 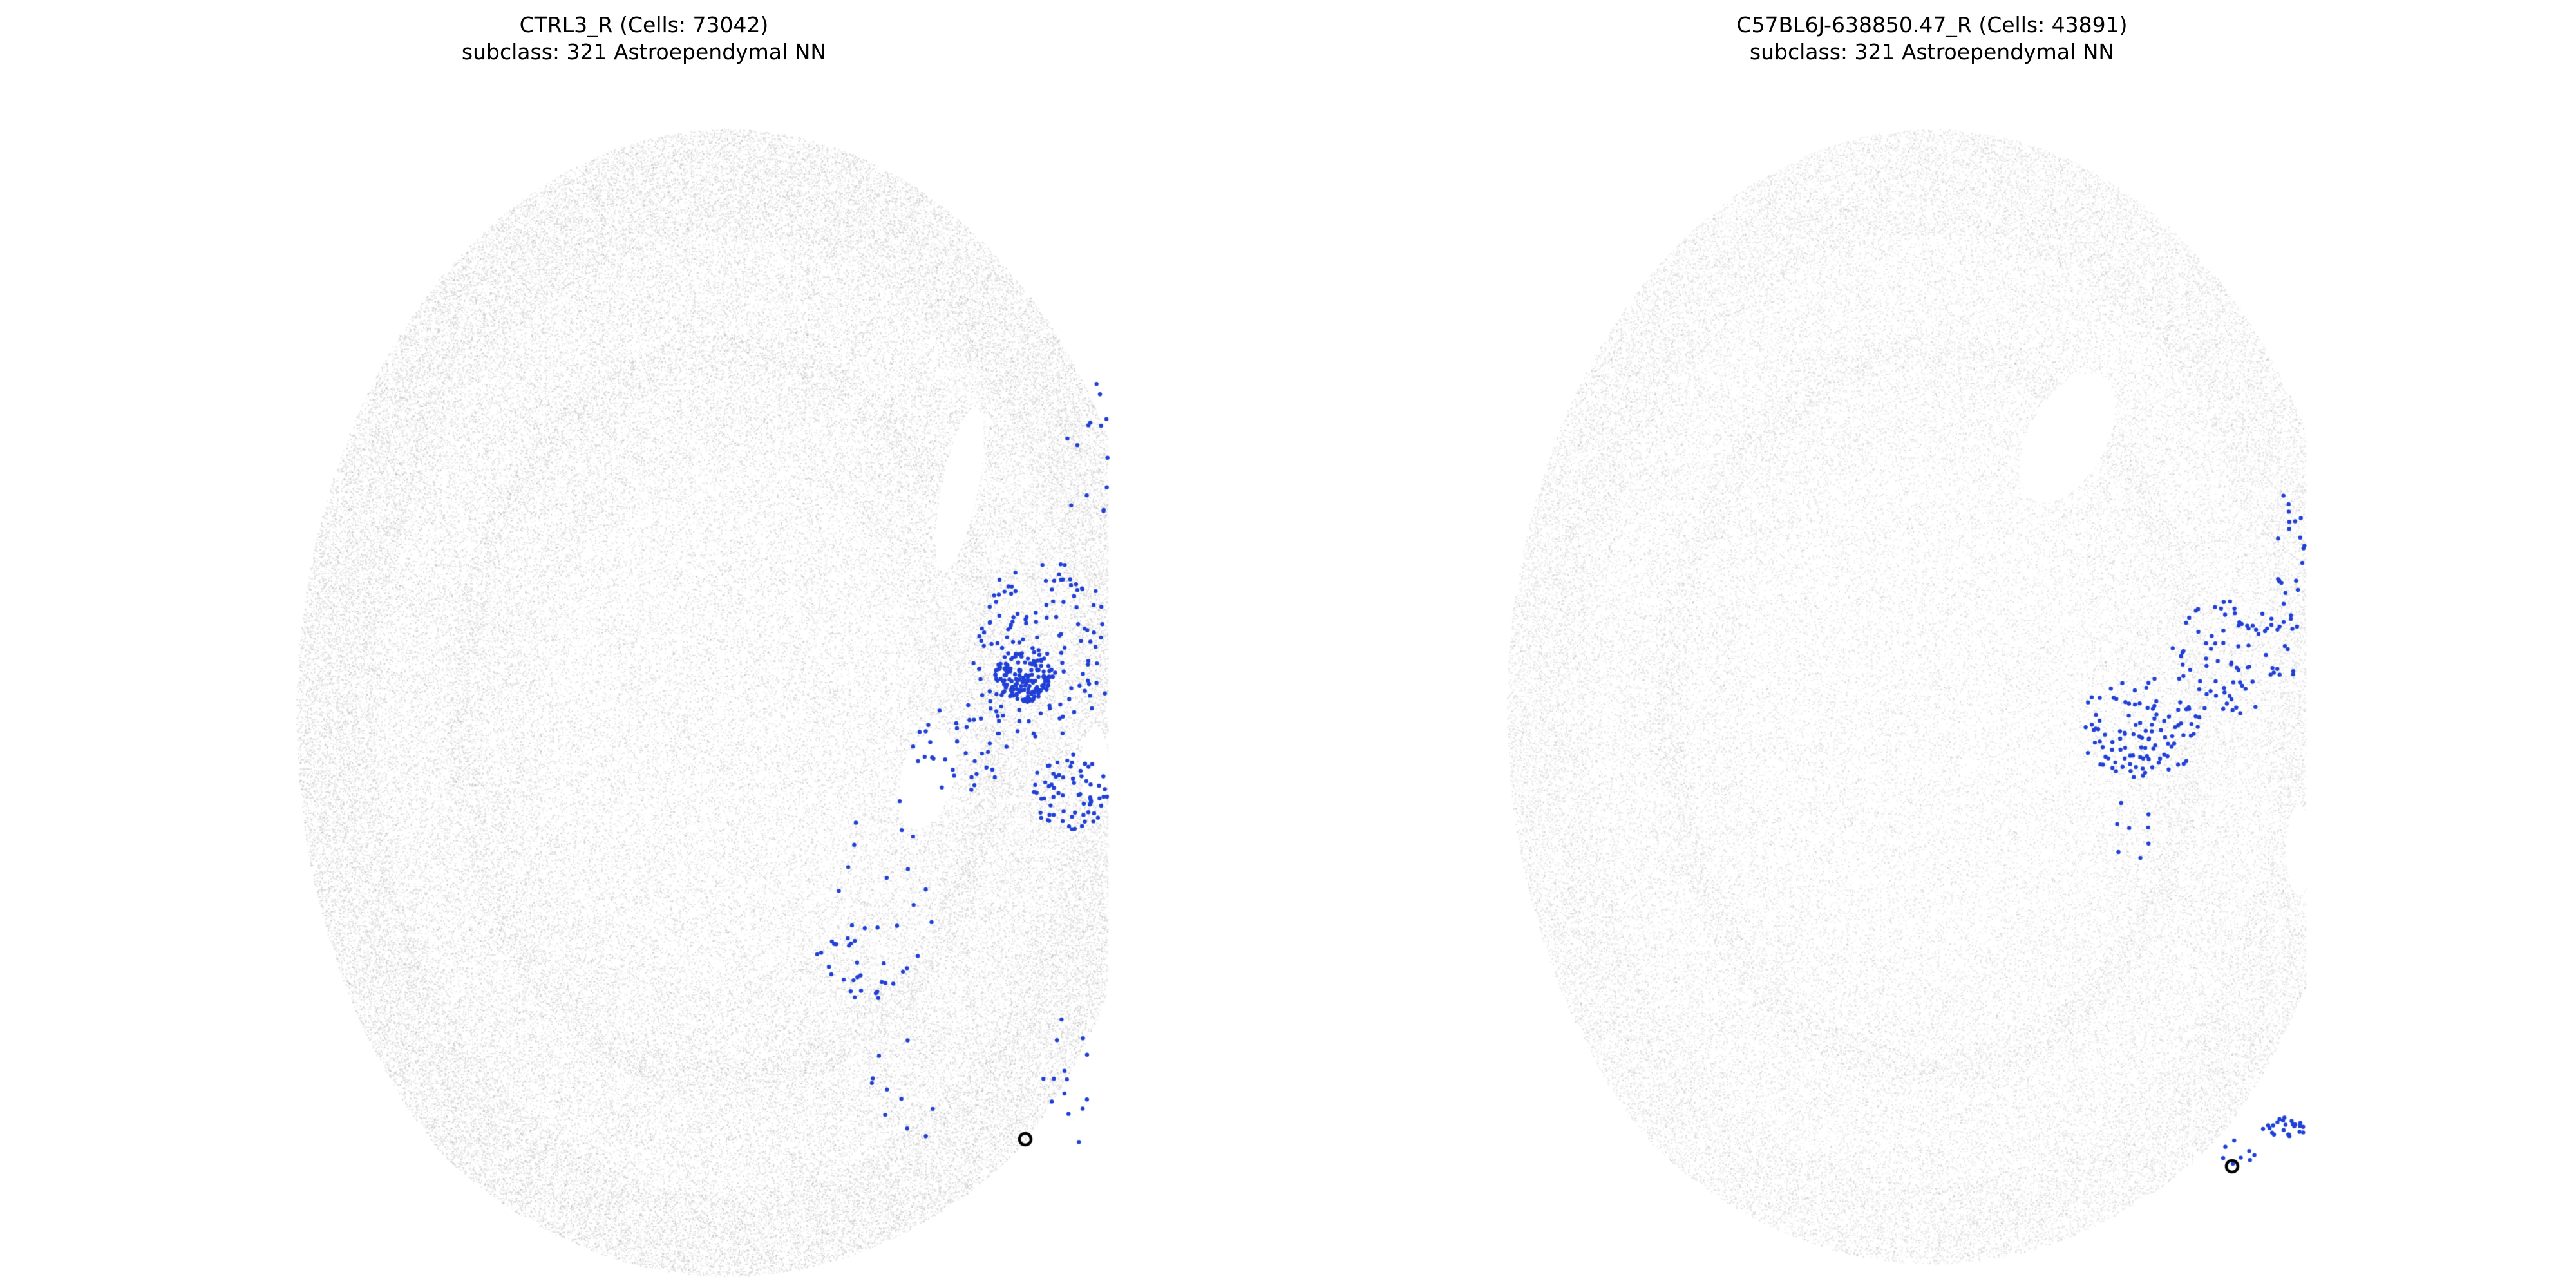 I want to click on right-title-line1: C57BL6J-638850.47_R (Cells: 43891), so click(x=1932, y=24).